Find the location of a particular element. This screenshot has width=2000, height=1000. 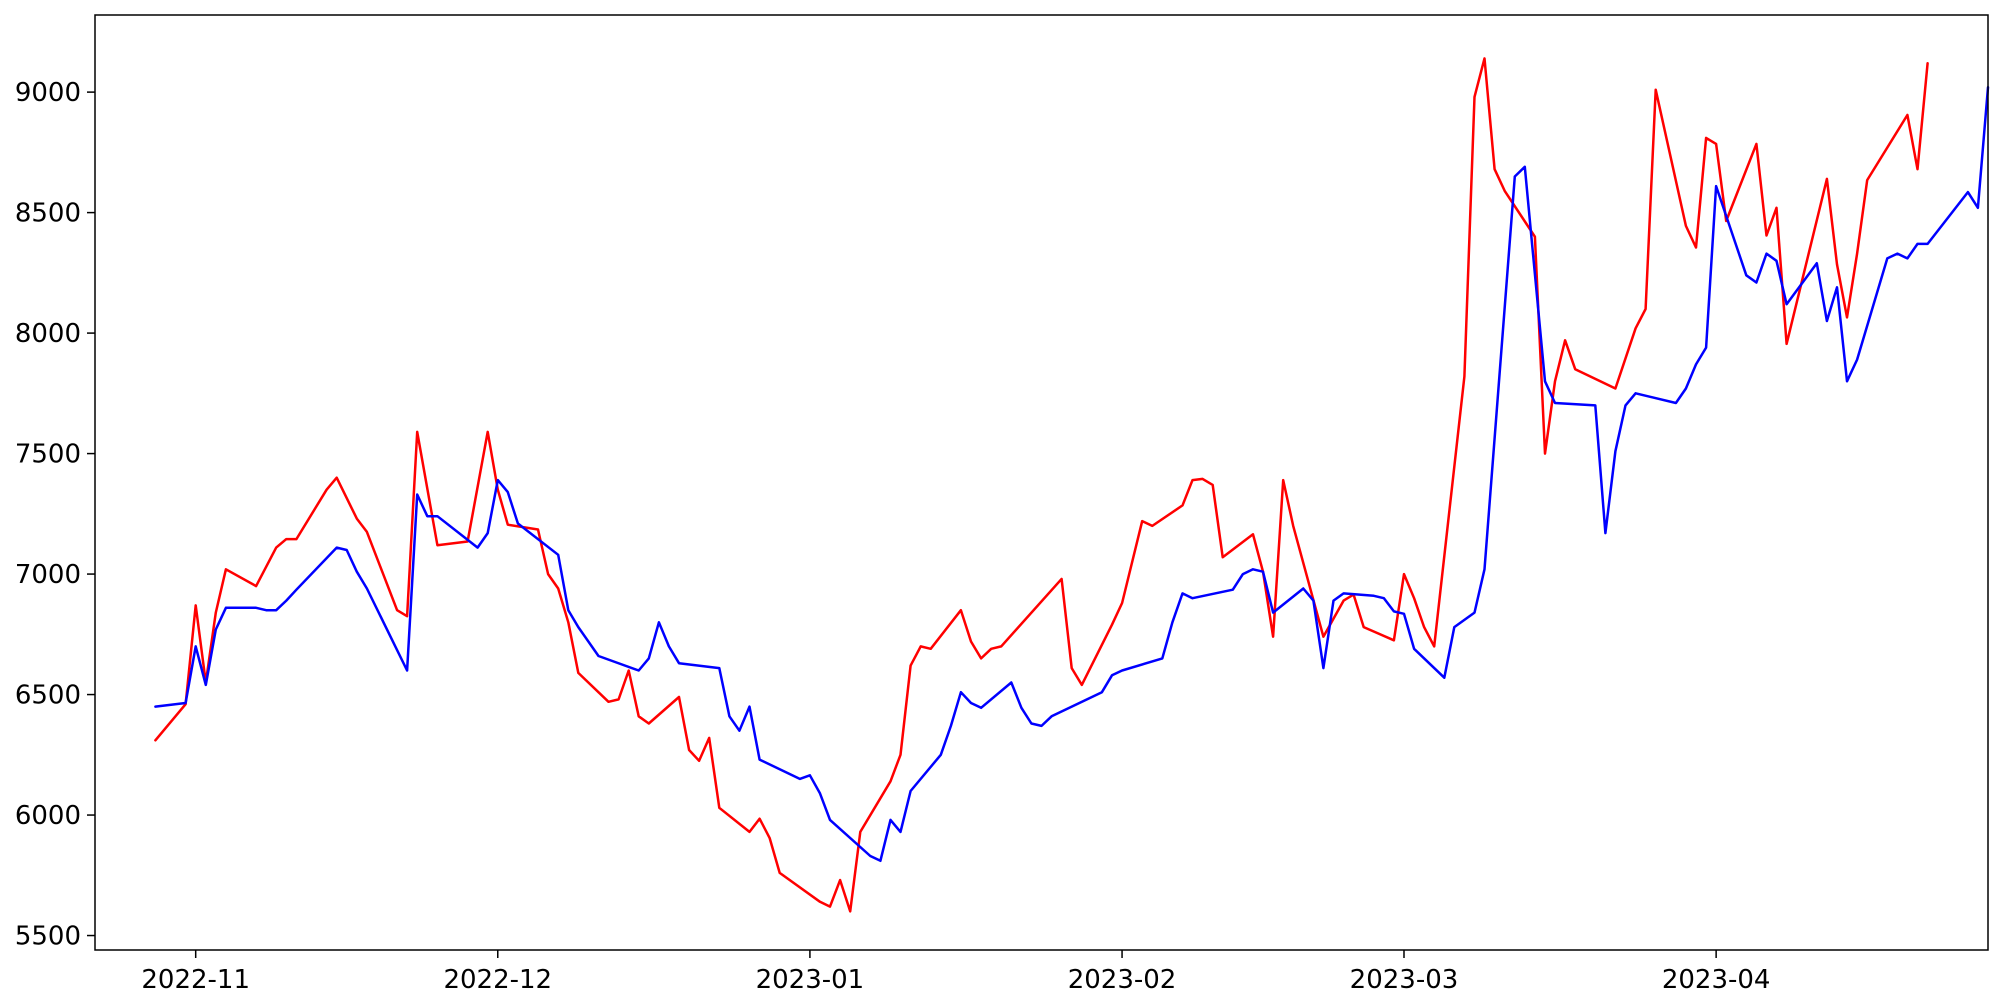

y-tick-label: 5500 is located at coordinates (48, 937).